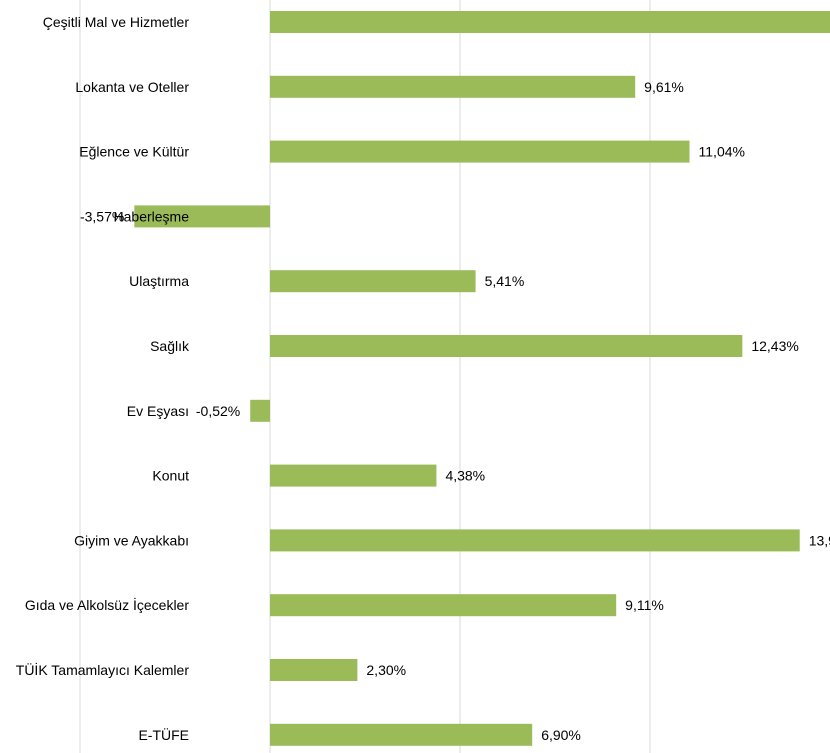 The width and height of the screenshot is (830, 753). I want to click on data-label: 9,61%, so click(664, 87).